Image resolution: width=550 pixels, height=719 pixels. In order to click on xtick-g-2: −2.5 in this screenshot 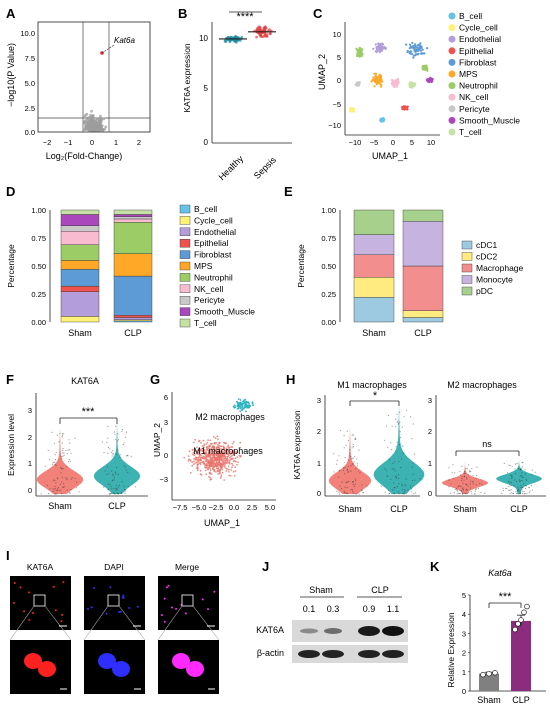, I will do `click(216, 507)`.